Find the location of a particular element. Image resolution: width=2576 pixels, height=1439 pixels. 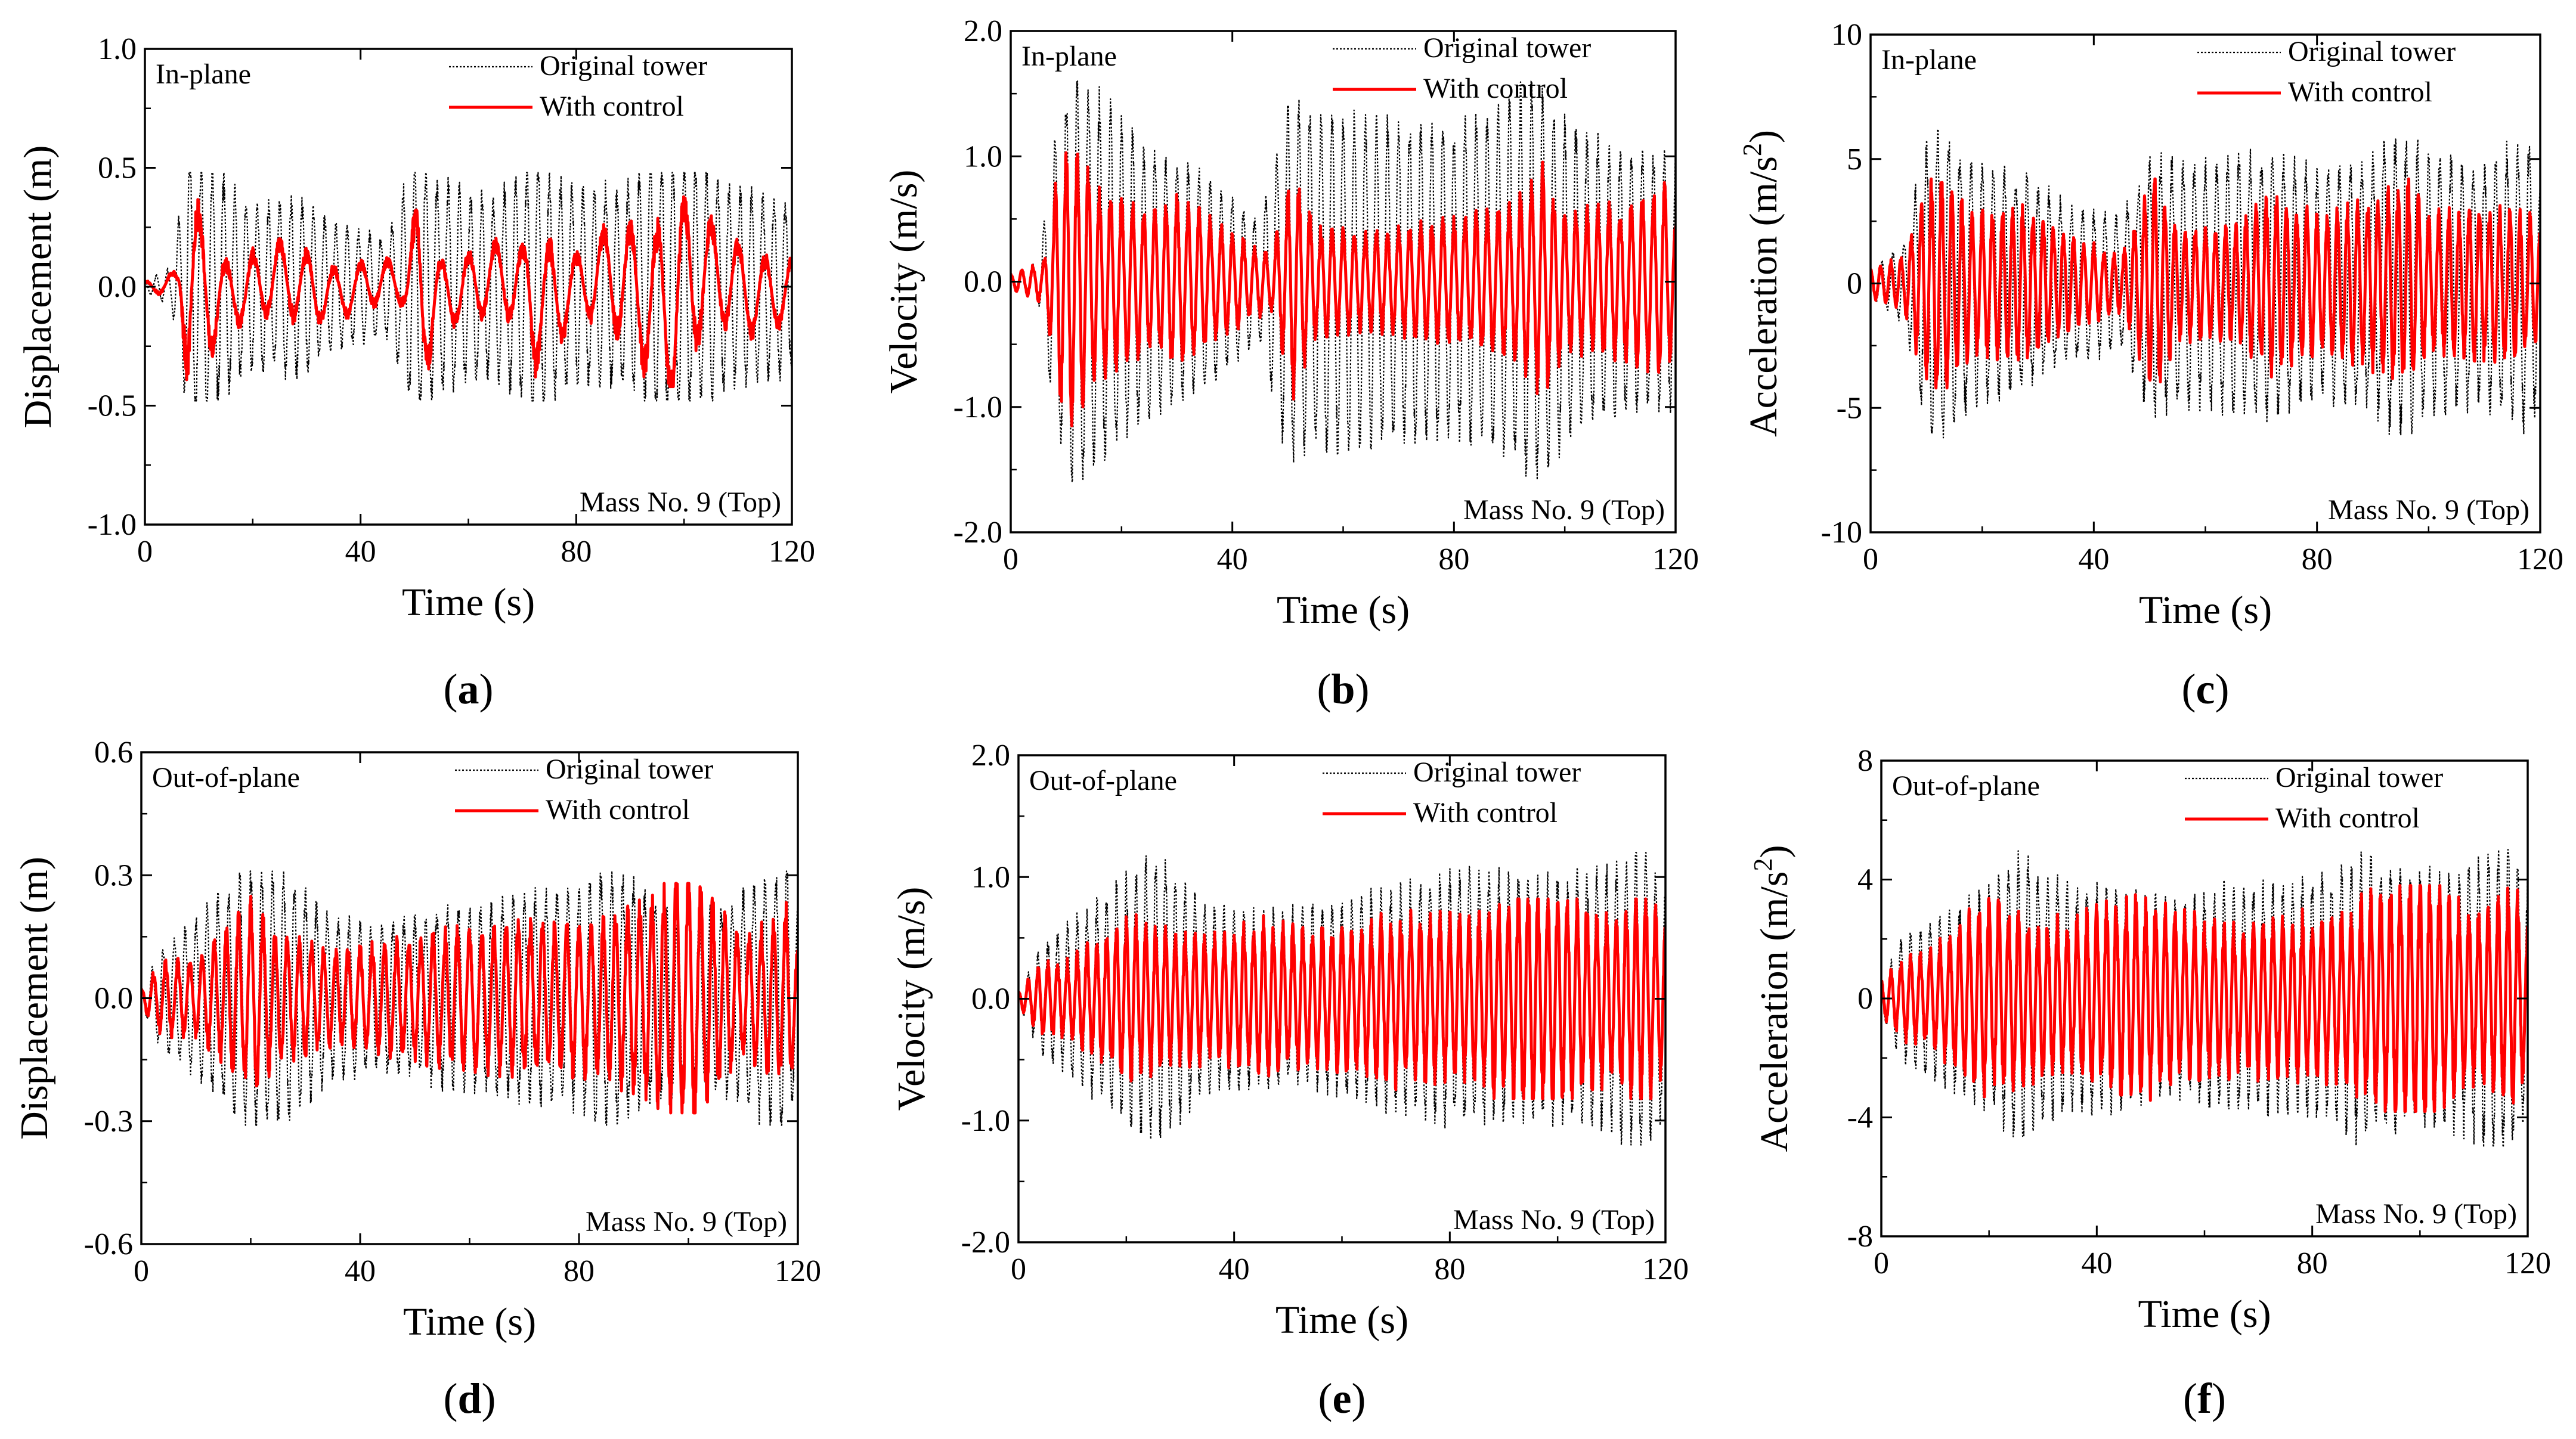

y-tick-label: 0.0 is located at coordinates (113, 999).